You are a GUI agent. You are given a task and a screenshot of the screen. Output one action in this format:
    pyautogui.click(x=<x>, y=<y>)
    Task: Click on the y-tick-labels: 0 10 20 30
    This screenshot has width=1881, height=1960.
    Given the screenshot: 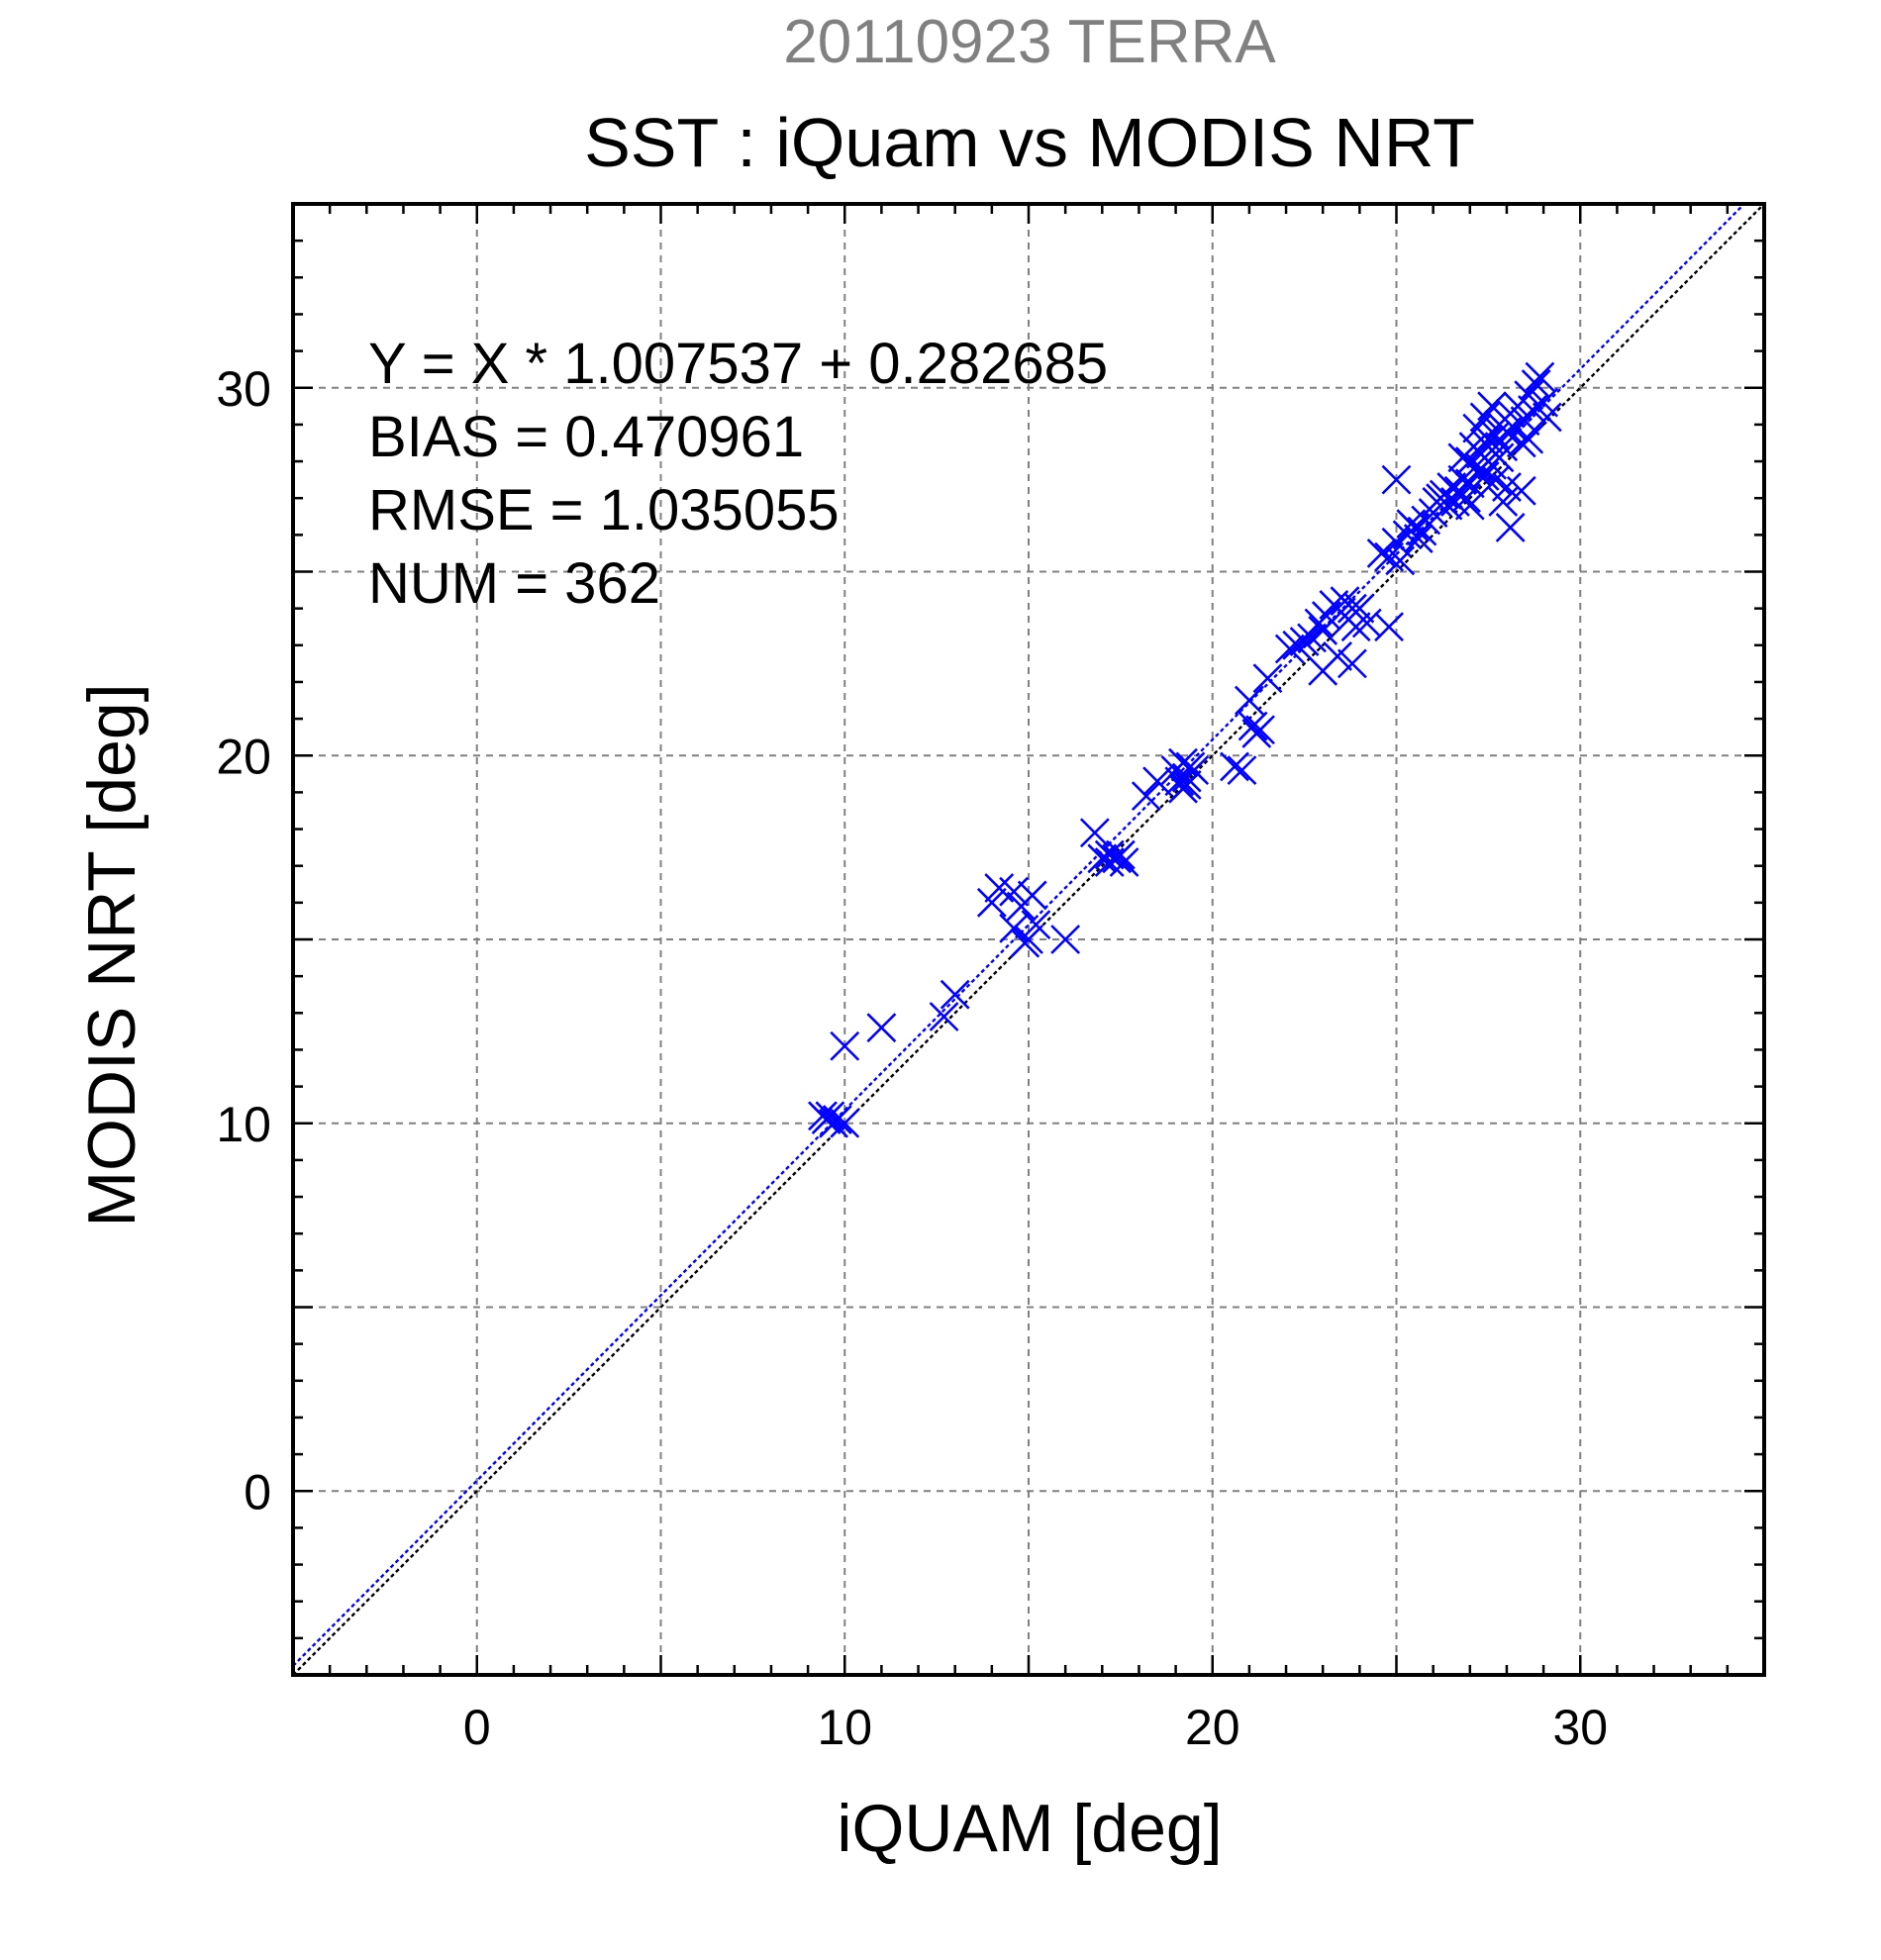 What is the action you would take?
    pyautogui.click(x=244, y=940)
    